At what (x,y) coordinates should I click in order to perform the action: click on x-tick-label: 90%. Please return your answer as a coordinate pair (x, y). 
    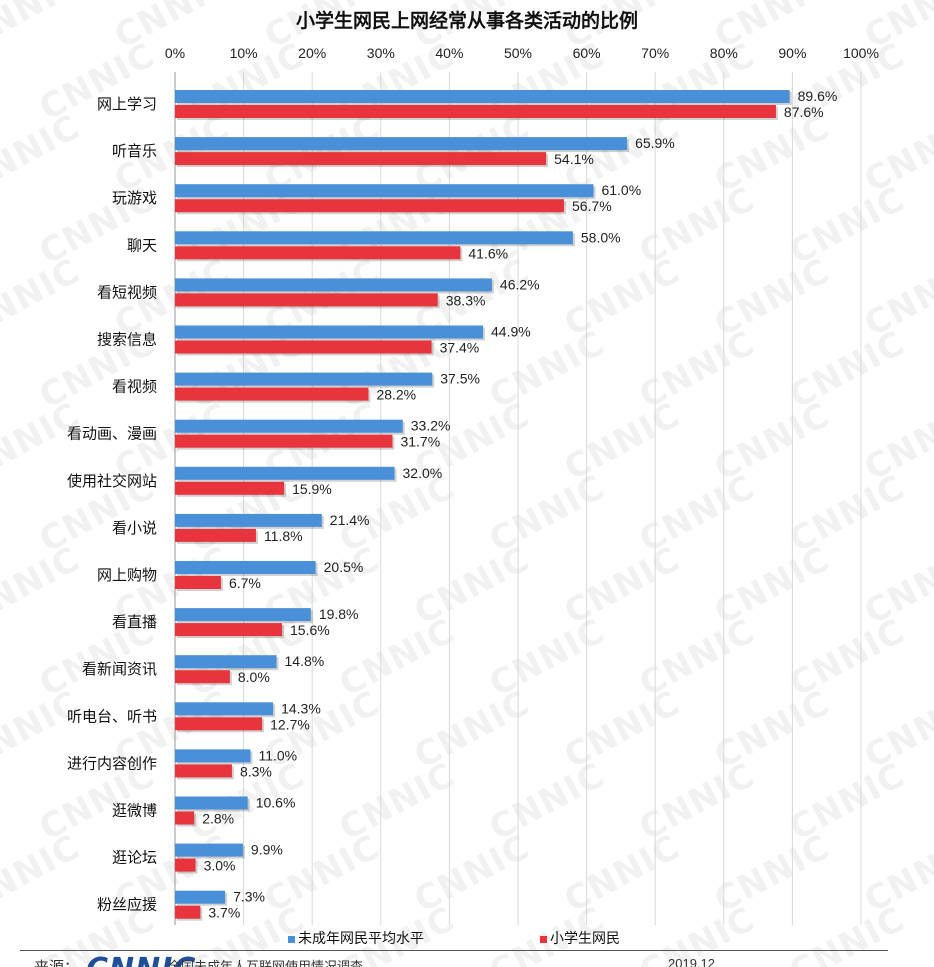
    Looking at the image, I should click on (792, 53).